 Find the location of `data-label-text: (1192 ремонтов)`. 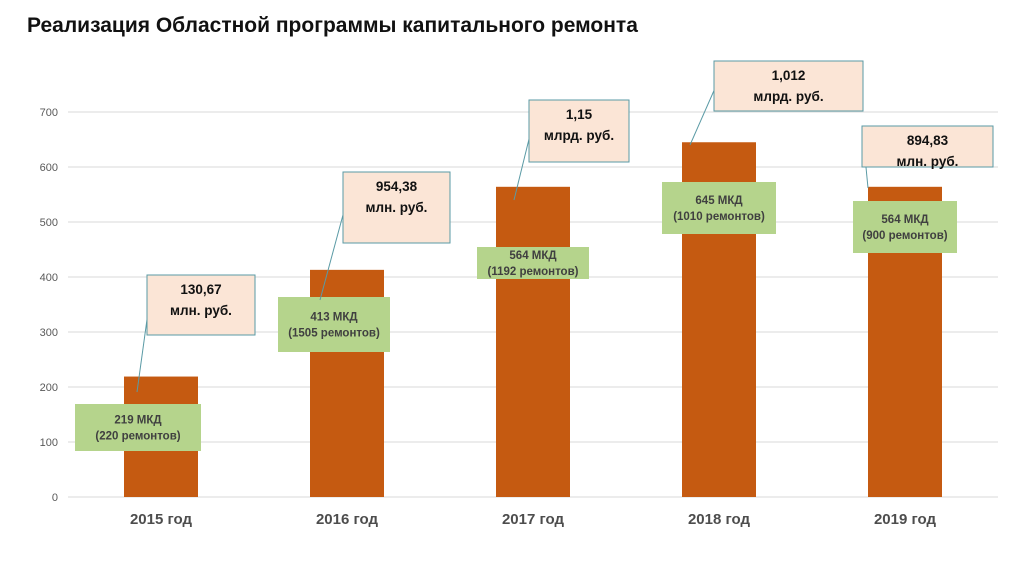

data-label-text: (1192 ремонтов) is located at coordinates (533, 272).